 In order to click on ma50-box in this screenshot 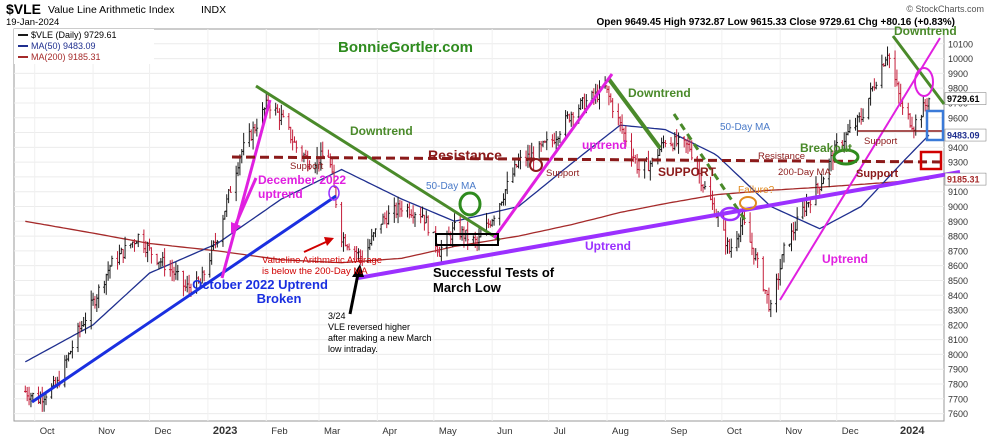, I will do `click(935, 125)`.